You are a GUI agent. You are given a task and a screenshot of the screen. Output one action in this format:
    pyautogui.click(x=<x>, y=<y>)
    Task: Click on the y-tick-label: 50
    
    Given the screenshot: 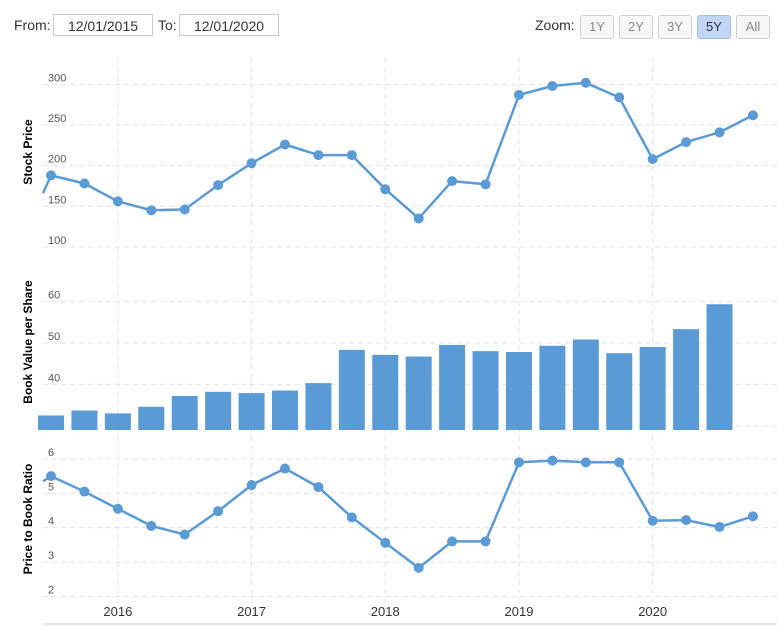 What is the action you would take?
    pyautogui.click(x=54, y=337)
    